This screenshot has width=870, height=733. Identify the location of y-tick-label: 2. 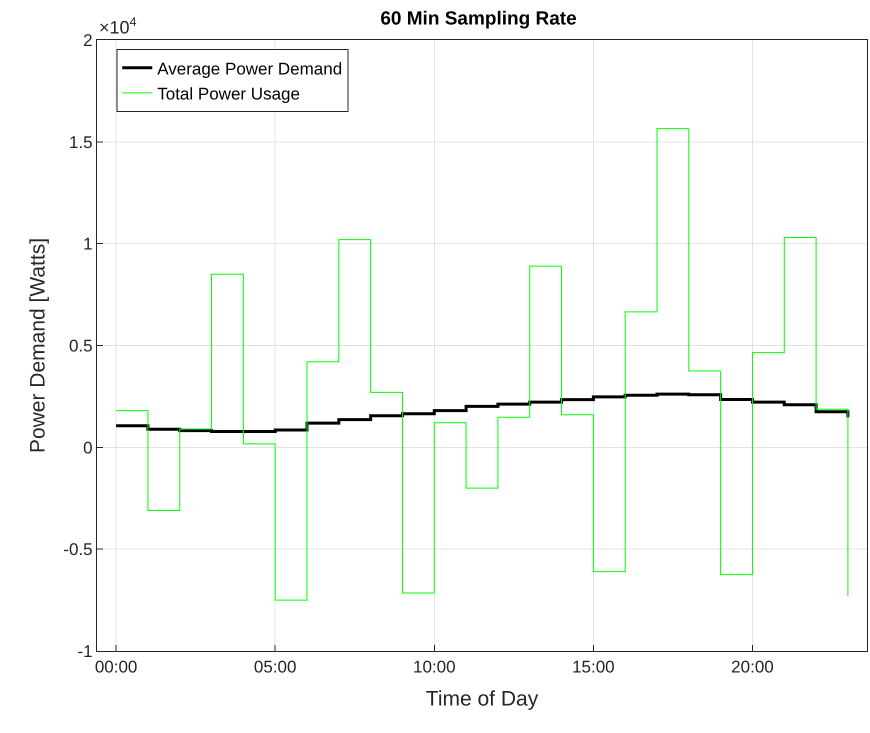
(88, 40).